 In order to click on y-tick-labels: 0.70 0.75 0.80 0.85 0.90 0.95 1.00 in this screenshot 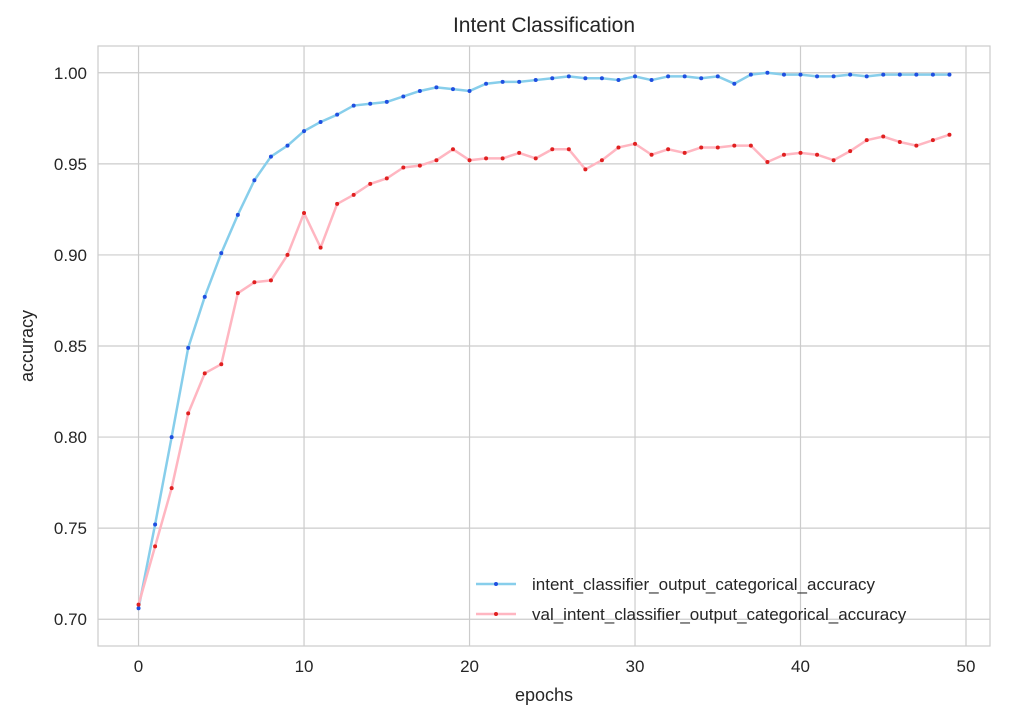, I will do `click(70, 346)`.